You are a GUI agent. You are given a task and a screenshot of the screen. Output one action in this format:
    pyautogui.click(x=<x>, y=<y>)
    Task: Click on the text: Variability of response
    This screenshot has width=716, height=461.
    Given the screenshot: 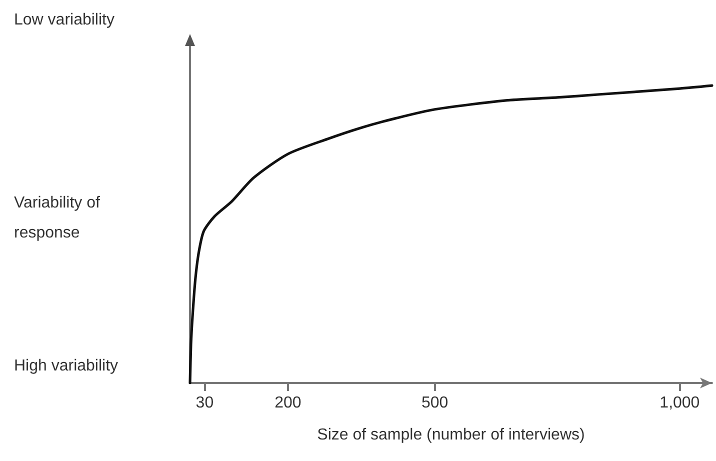 What is the action you would take?
    pyautogui.click(x=59, y=218)
    